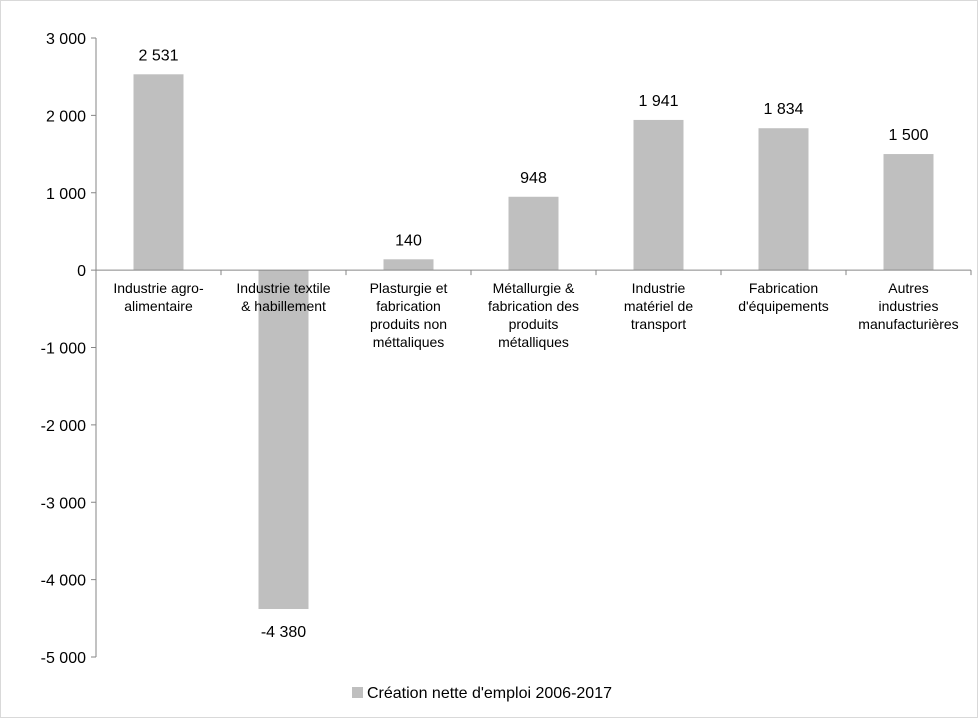 The height and width of the screenshot is (722, 978). Describe the element at coordinates (658, 306) in the screenshot. I see `category-label: matériel de` at that location.